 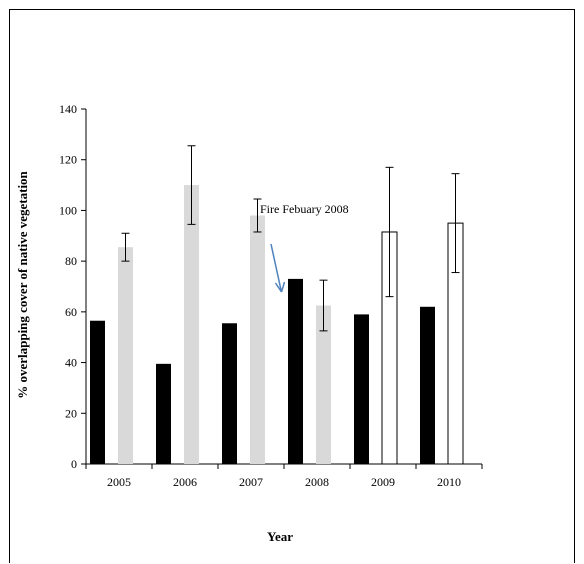 I want to click on y-tick-label: 80, so click(x=71, y=261).